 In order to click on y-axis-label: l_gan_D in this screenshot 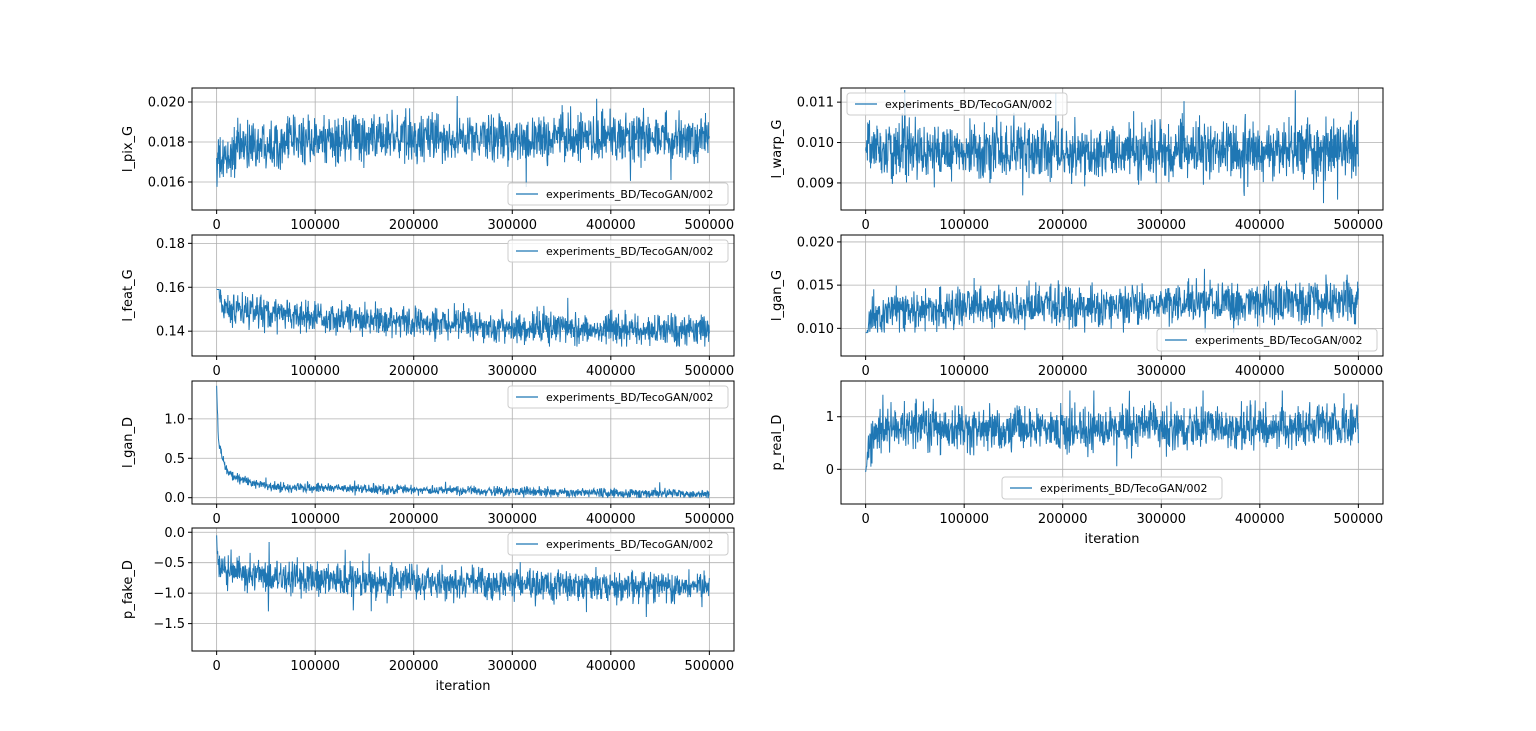, I will do `click(128, 442)`.